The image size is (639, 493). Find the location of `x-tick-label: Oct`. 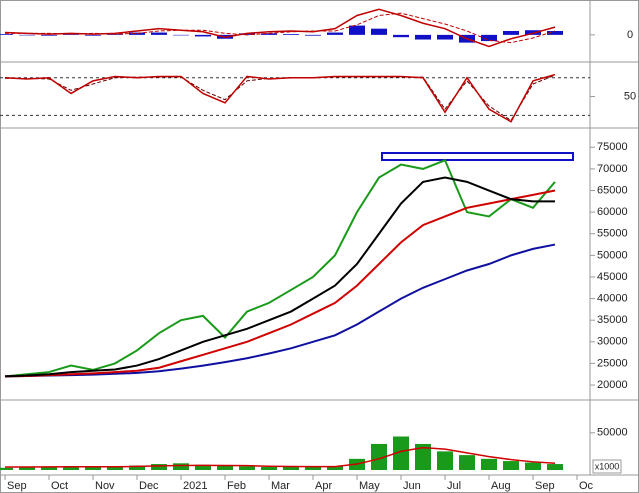

x-tick-label: Oct is located at coordinates (59, 486).